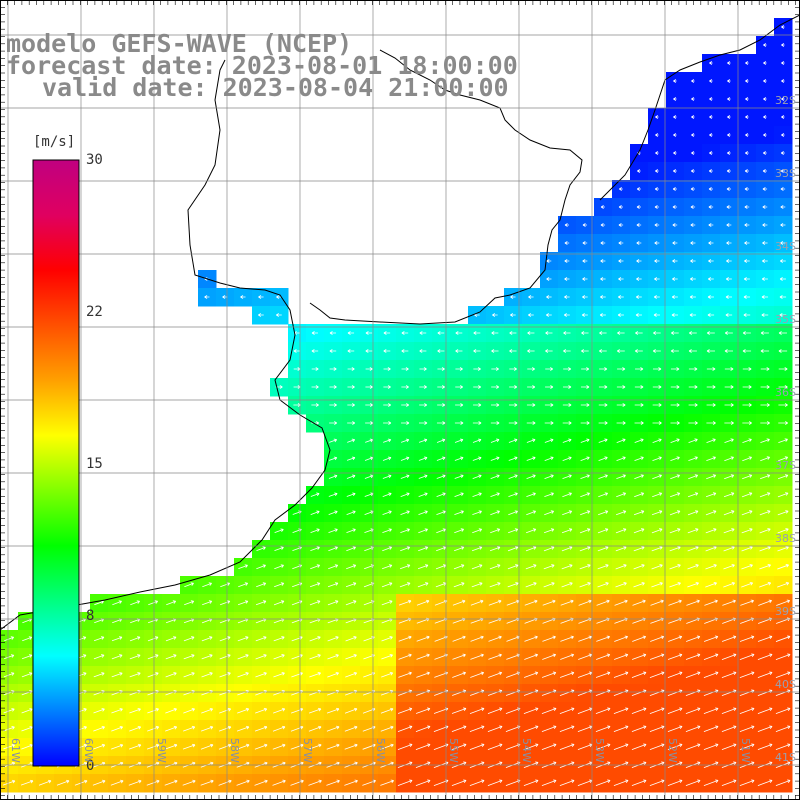 This screenshot has width=800, height=800. I want to click on lon-label: 53W, so click(599, 750).